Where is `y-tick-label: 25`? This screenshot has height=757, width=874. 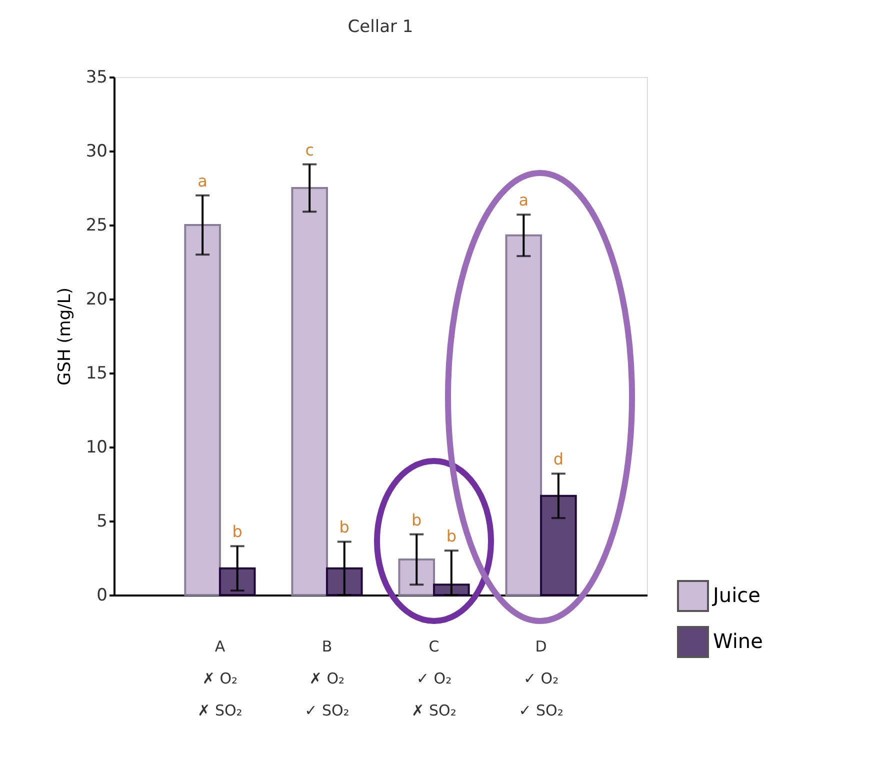
y-tick-label: 25 is located at coordinates (97, 226).